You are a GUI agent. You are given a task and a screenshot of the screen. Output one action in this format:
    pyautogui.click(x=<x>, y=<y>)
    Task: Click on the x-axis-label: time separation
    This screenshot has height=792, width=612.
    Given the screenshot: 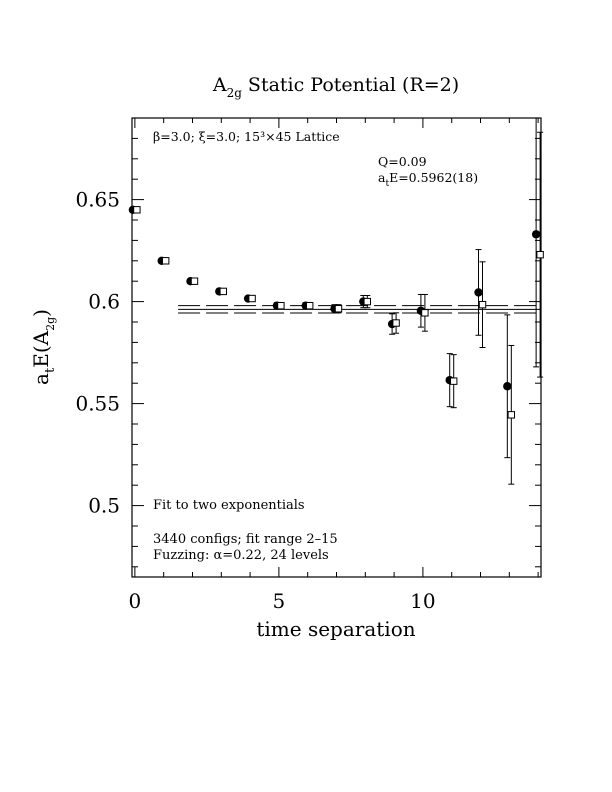 What is the action you would take?
    pyautogui.click(x=335, y=629)
    